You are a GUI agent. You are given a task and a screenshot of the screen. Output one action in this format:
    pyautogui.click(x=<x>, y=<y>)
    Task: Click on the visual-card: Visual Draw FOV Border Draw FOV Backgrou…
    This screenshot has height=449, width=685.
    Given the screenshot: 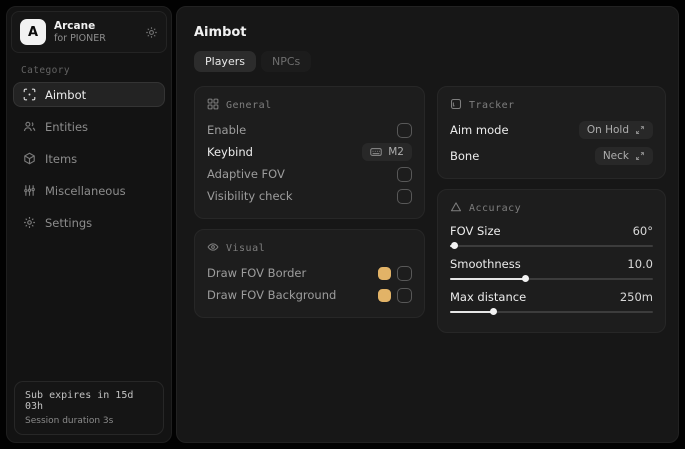 What is the action you would take?
    pyautogui.click(x=309, y=273)
    